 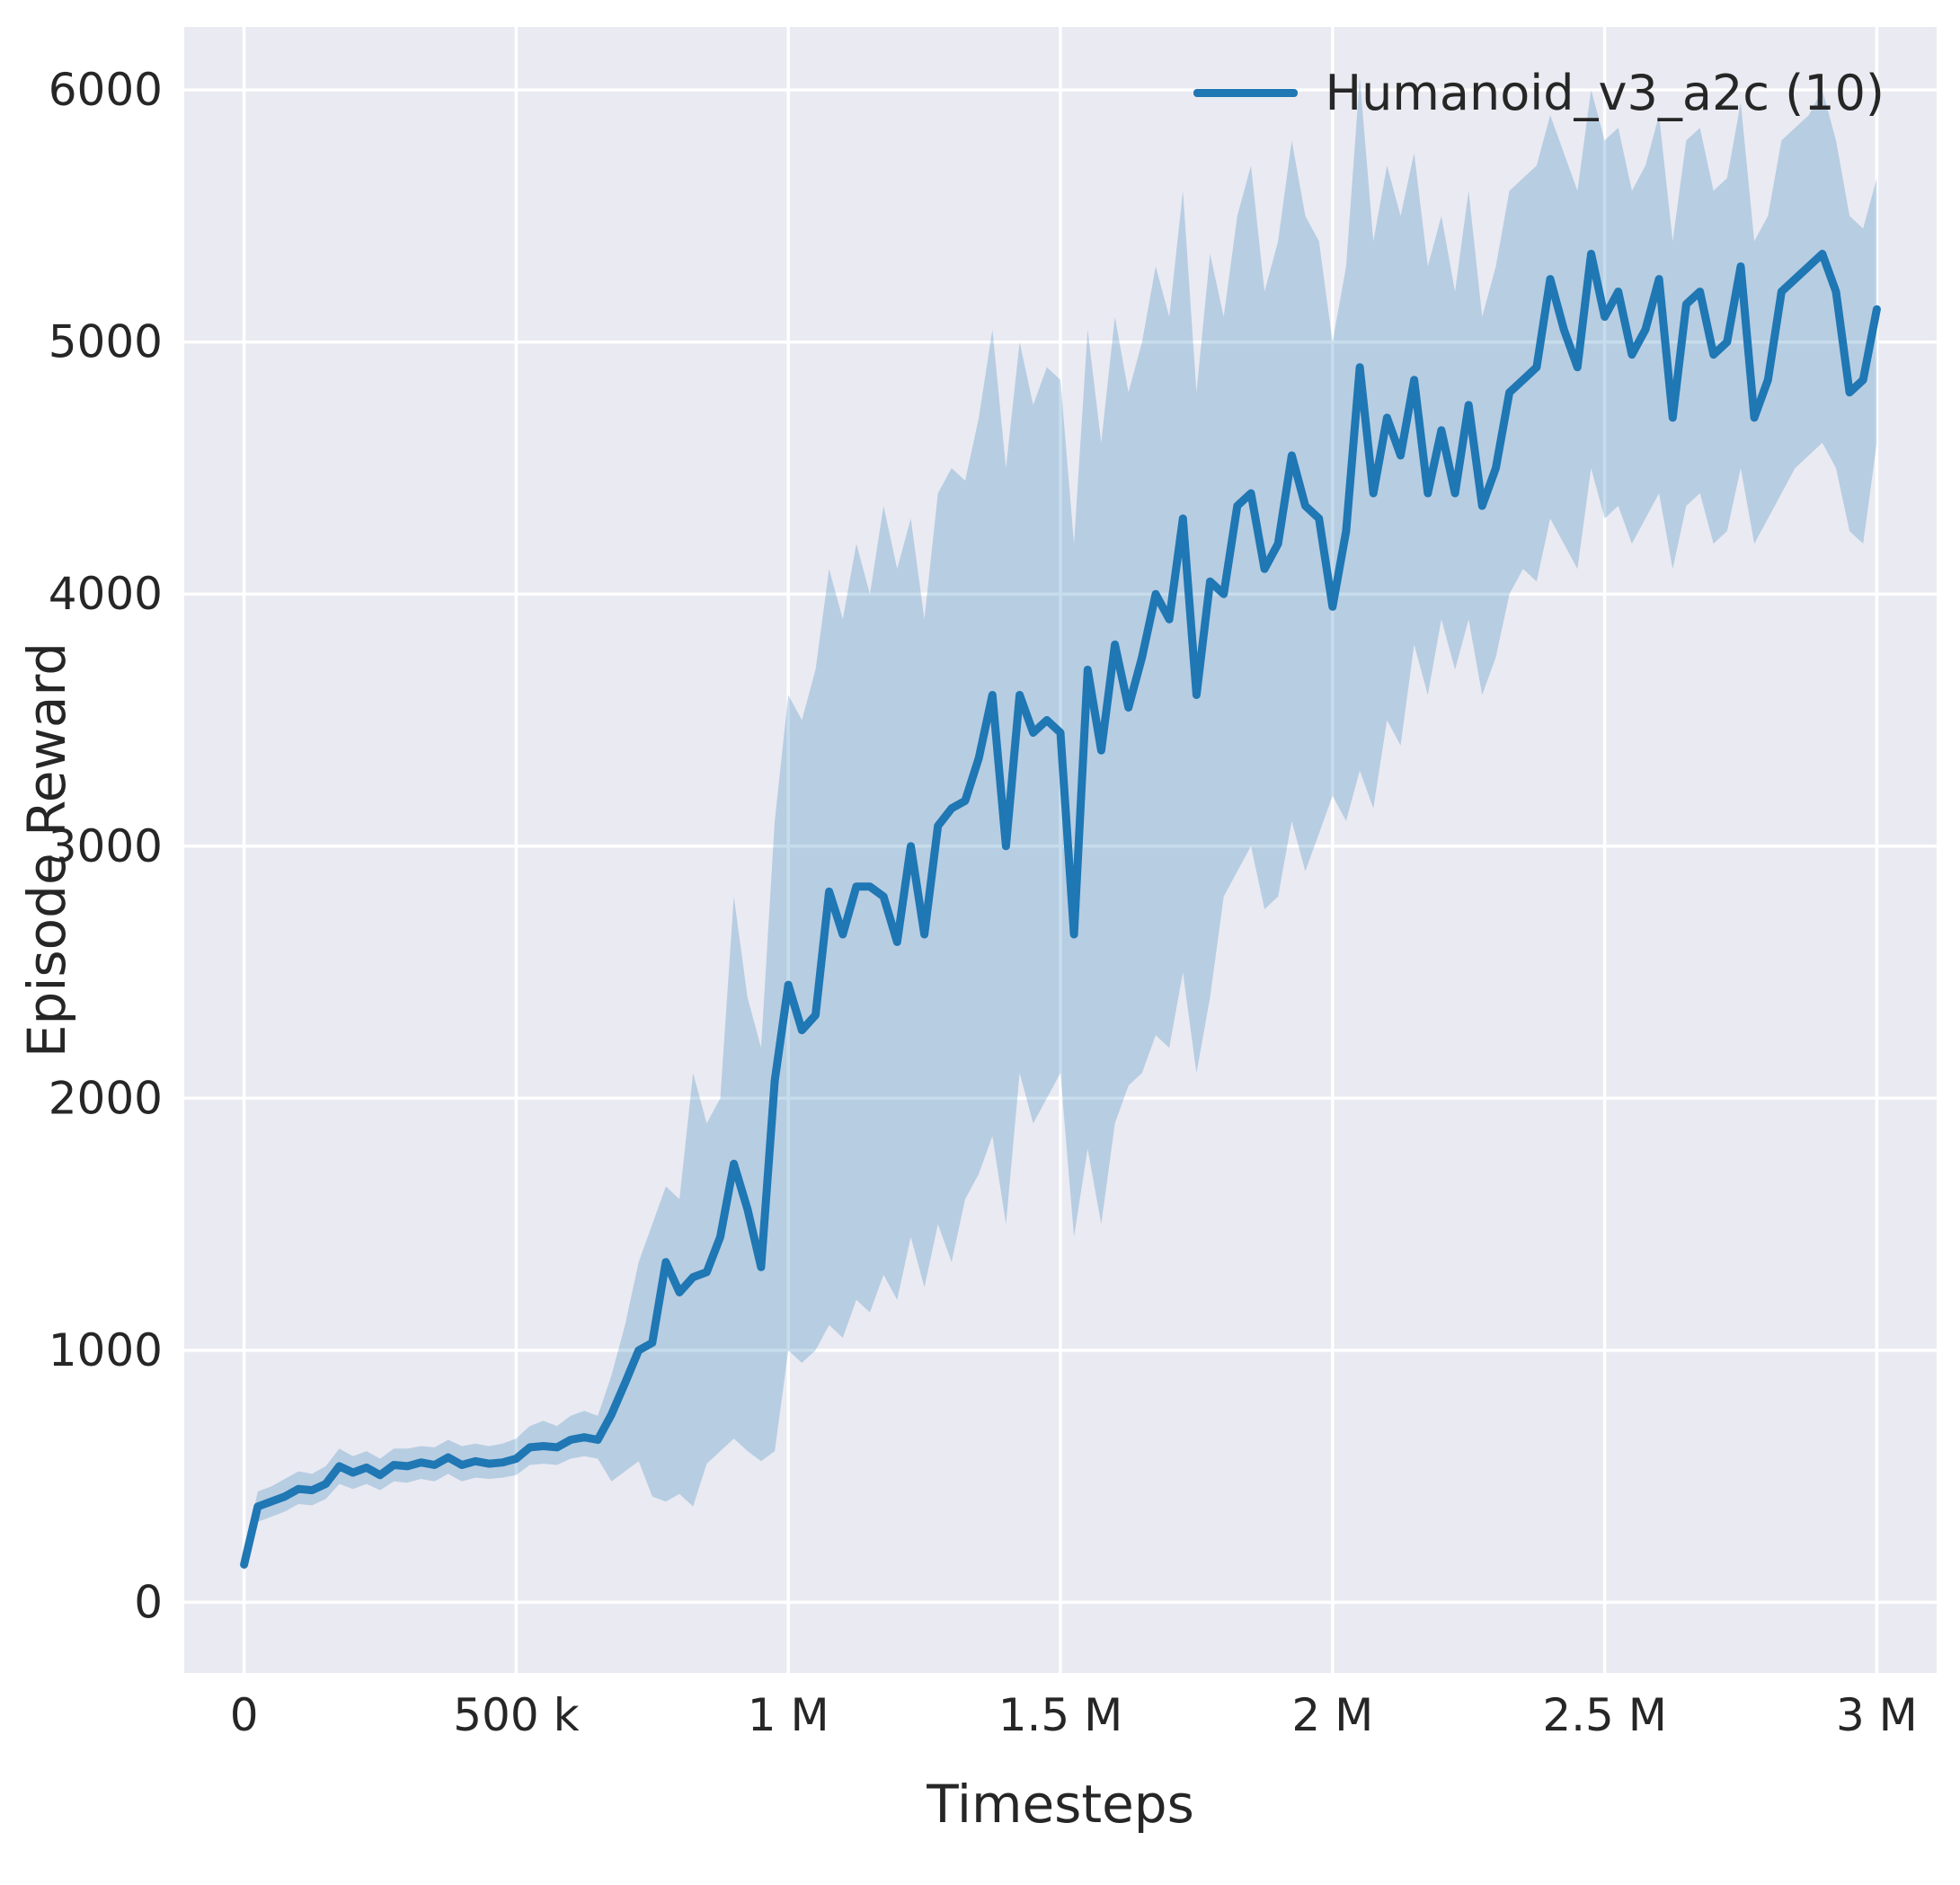 I want to click on y-tick-label: 1000, so click(x=106, y=1350).